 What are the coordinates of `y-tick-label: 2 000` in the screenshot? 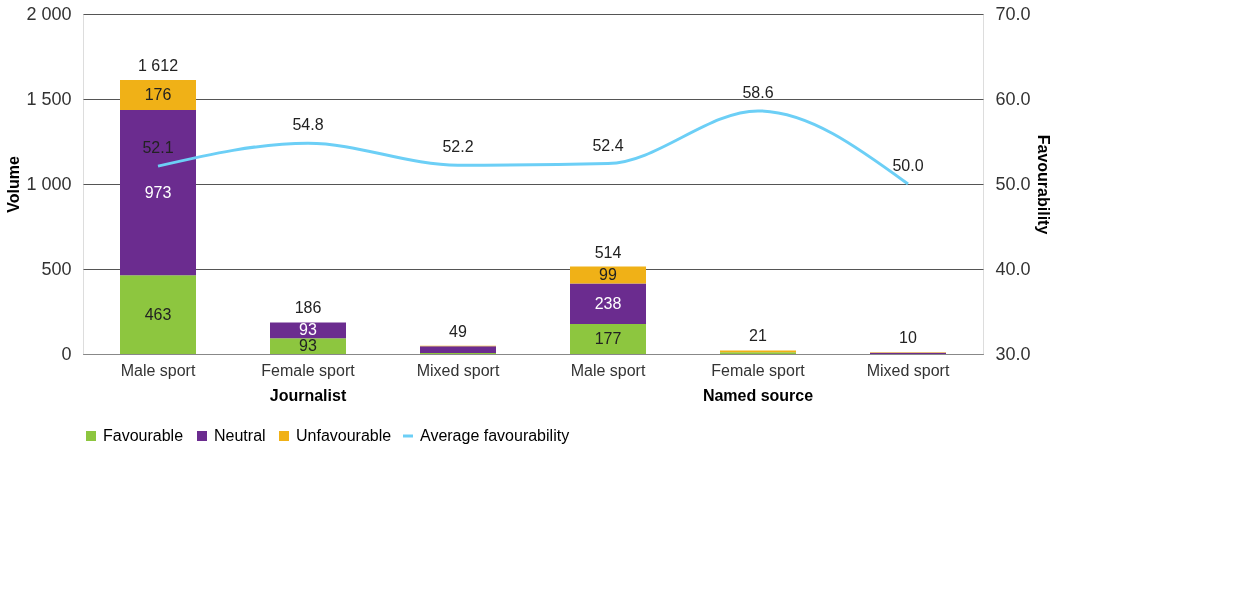 It's located at (49, 13).